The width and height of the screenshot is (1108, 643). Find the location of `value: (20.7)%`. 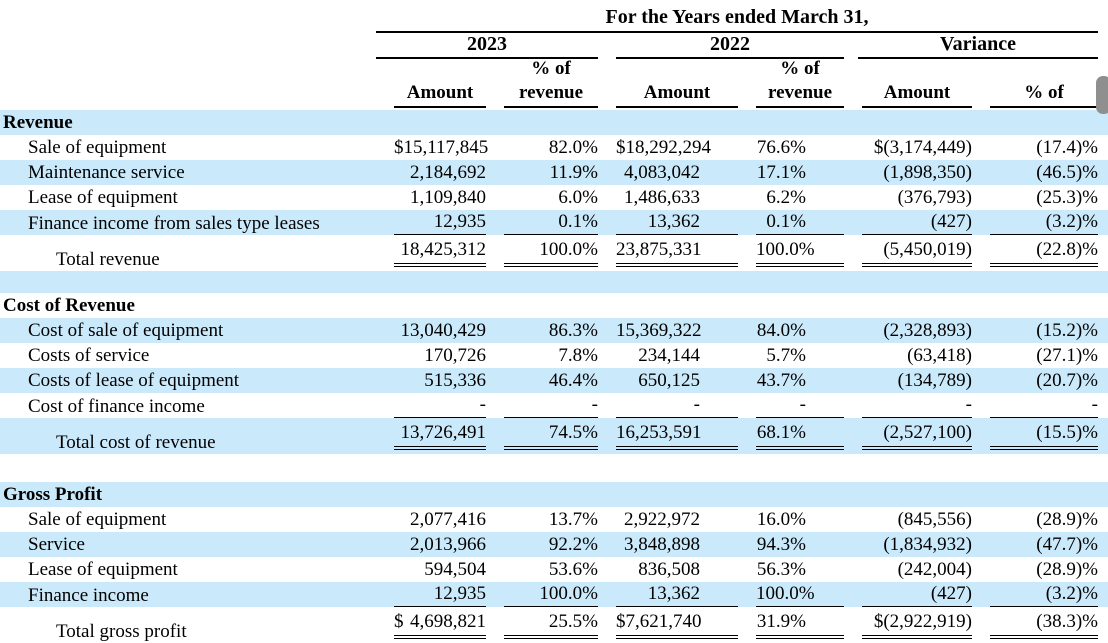

value: (20.7)% is located at coordinates (1067, 380).